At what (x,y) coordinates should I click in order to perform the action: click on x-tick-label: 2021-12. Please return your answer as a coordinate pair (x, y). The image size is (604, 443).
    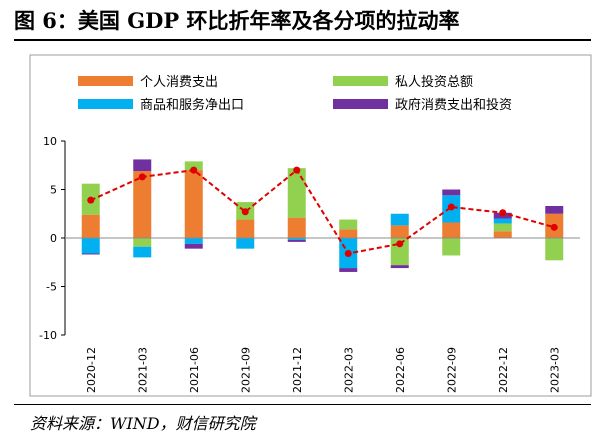
    Looking at the image, I should click on (297, 370).